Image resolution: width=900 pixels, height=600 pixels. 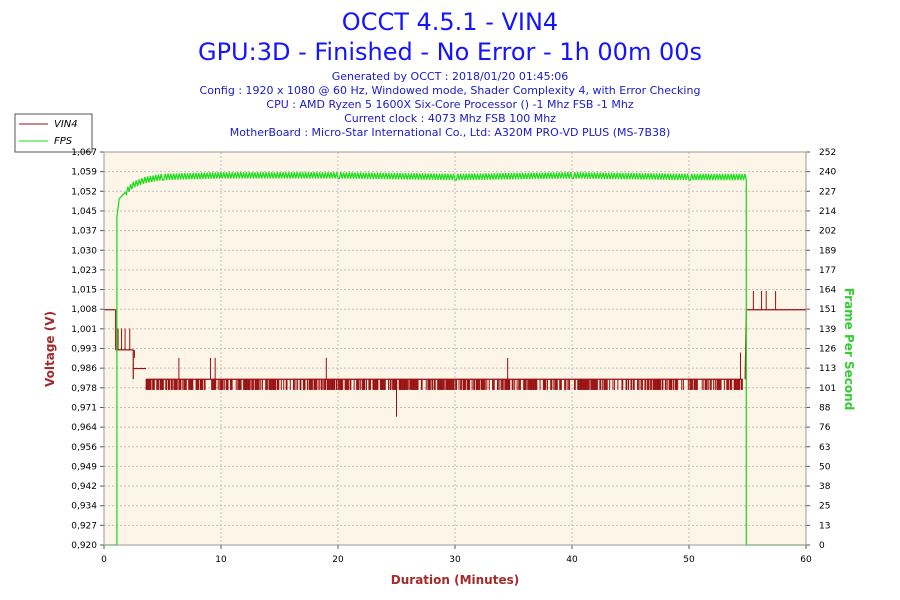 I want to click on y-tick-label: 0,993, so click(x=84, y=350).